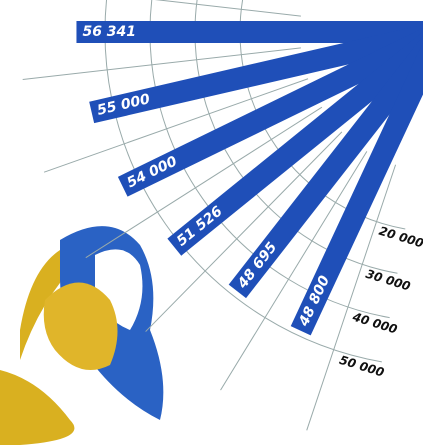  What do you see at coordinates (257, 265) in the screenshot?
I see `value-label: 48 695` at bounding box center [257, 265].